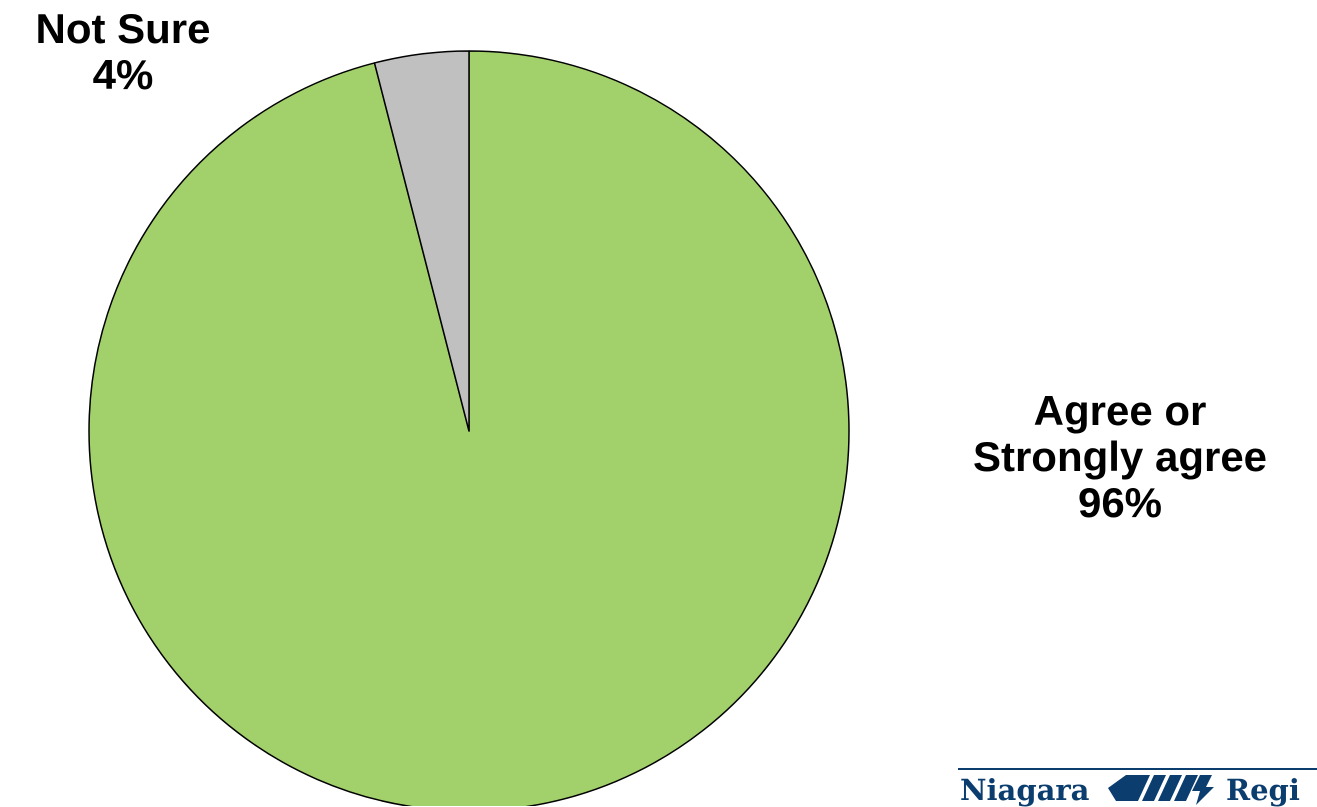 This screenshot has height=807, width=1317. I want to click on agree-name-line2: Strongly agree, so click(1120, 456).